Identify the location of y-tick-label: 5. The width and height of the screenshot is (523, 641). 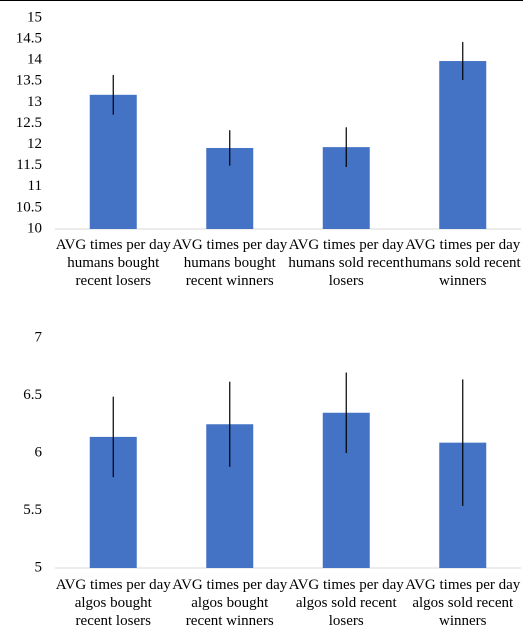
(39, 567).